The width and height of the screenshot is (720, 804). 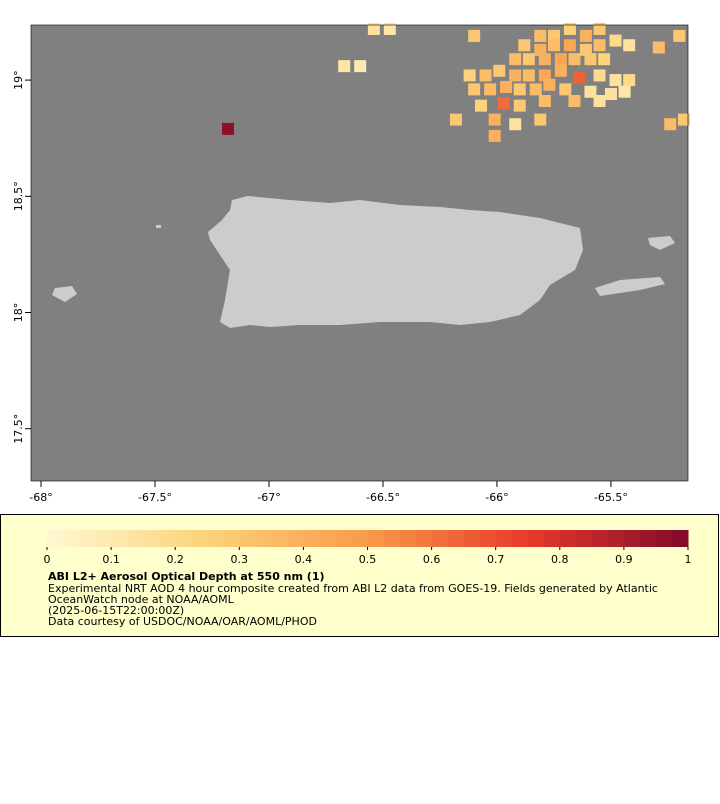 I want to click on colorbar: 0 0.1 0.2 0.3 0.4 0.5 0.6 0.7 0.8 0.9 1, so click(x=368, y=548).